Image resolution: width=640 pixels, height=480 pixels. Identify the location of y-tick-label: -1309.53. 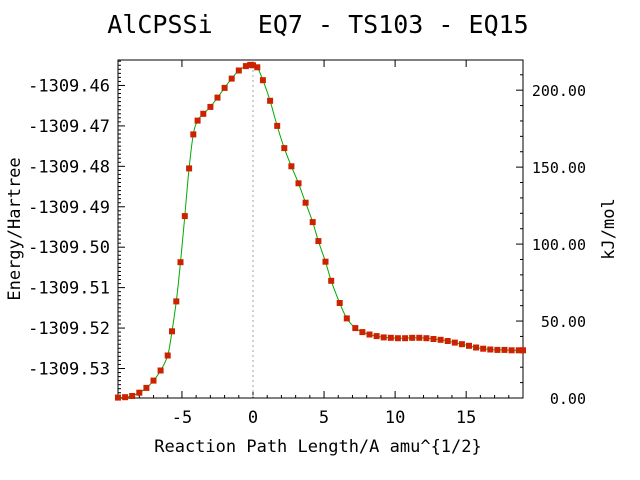
(69, 369).